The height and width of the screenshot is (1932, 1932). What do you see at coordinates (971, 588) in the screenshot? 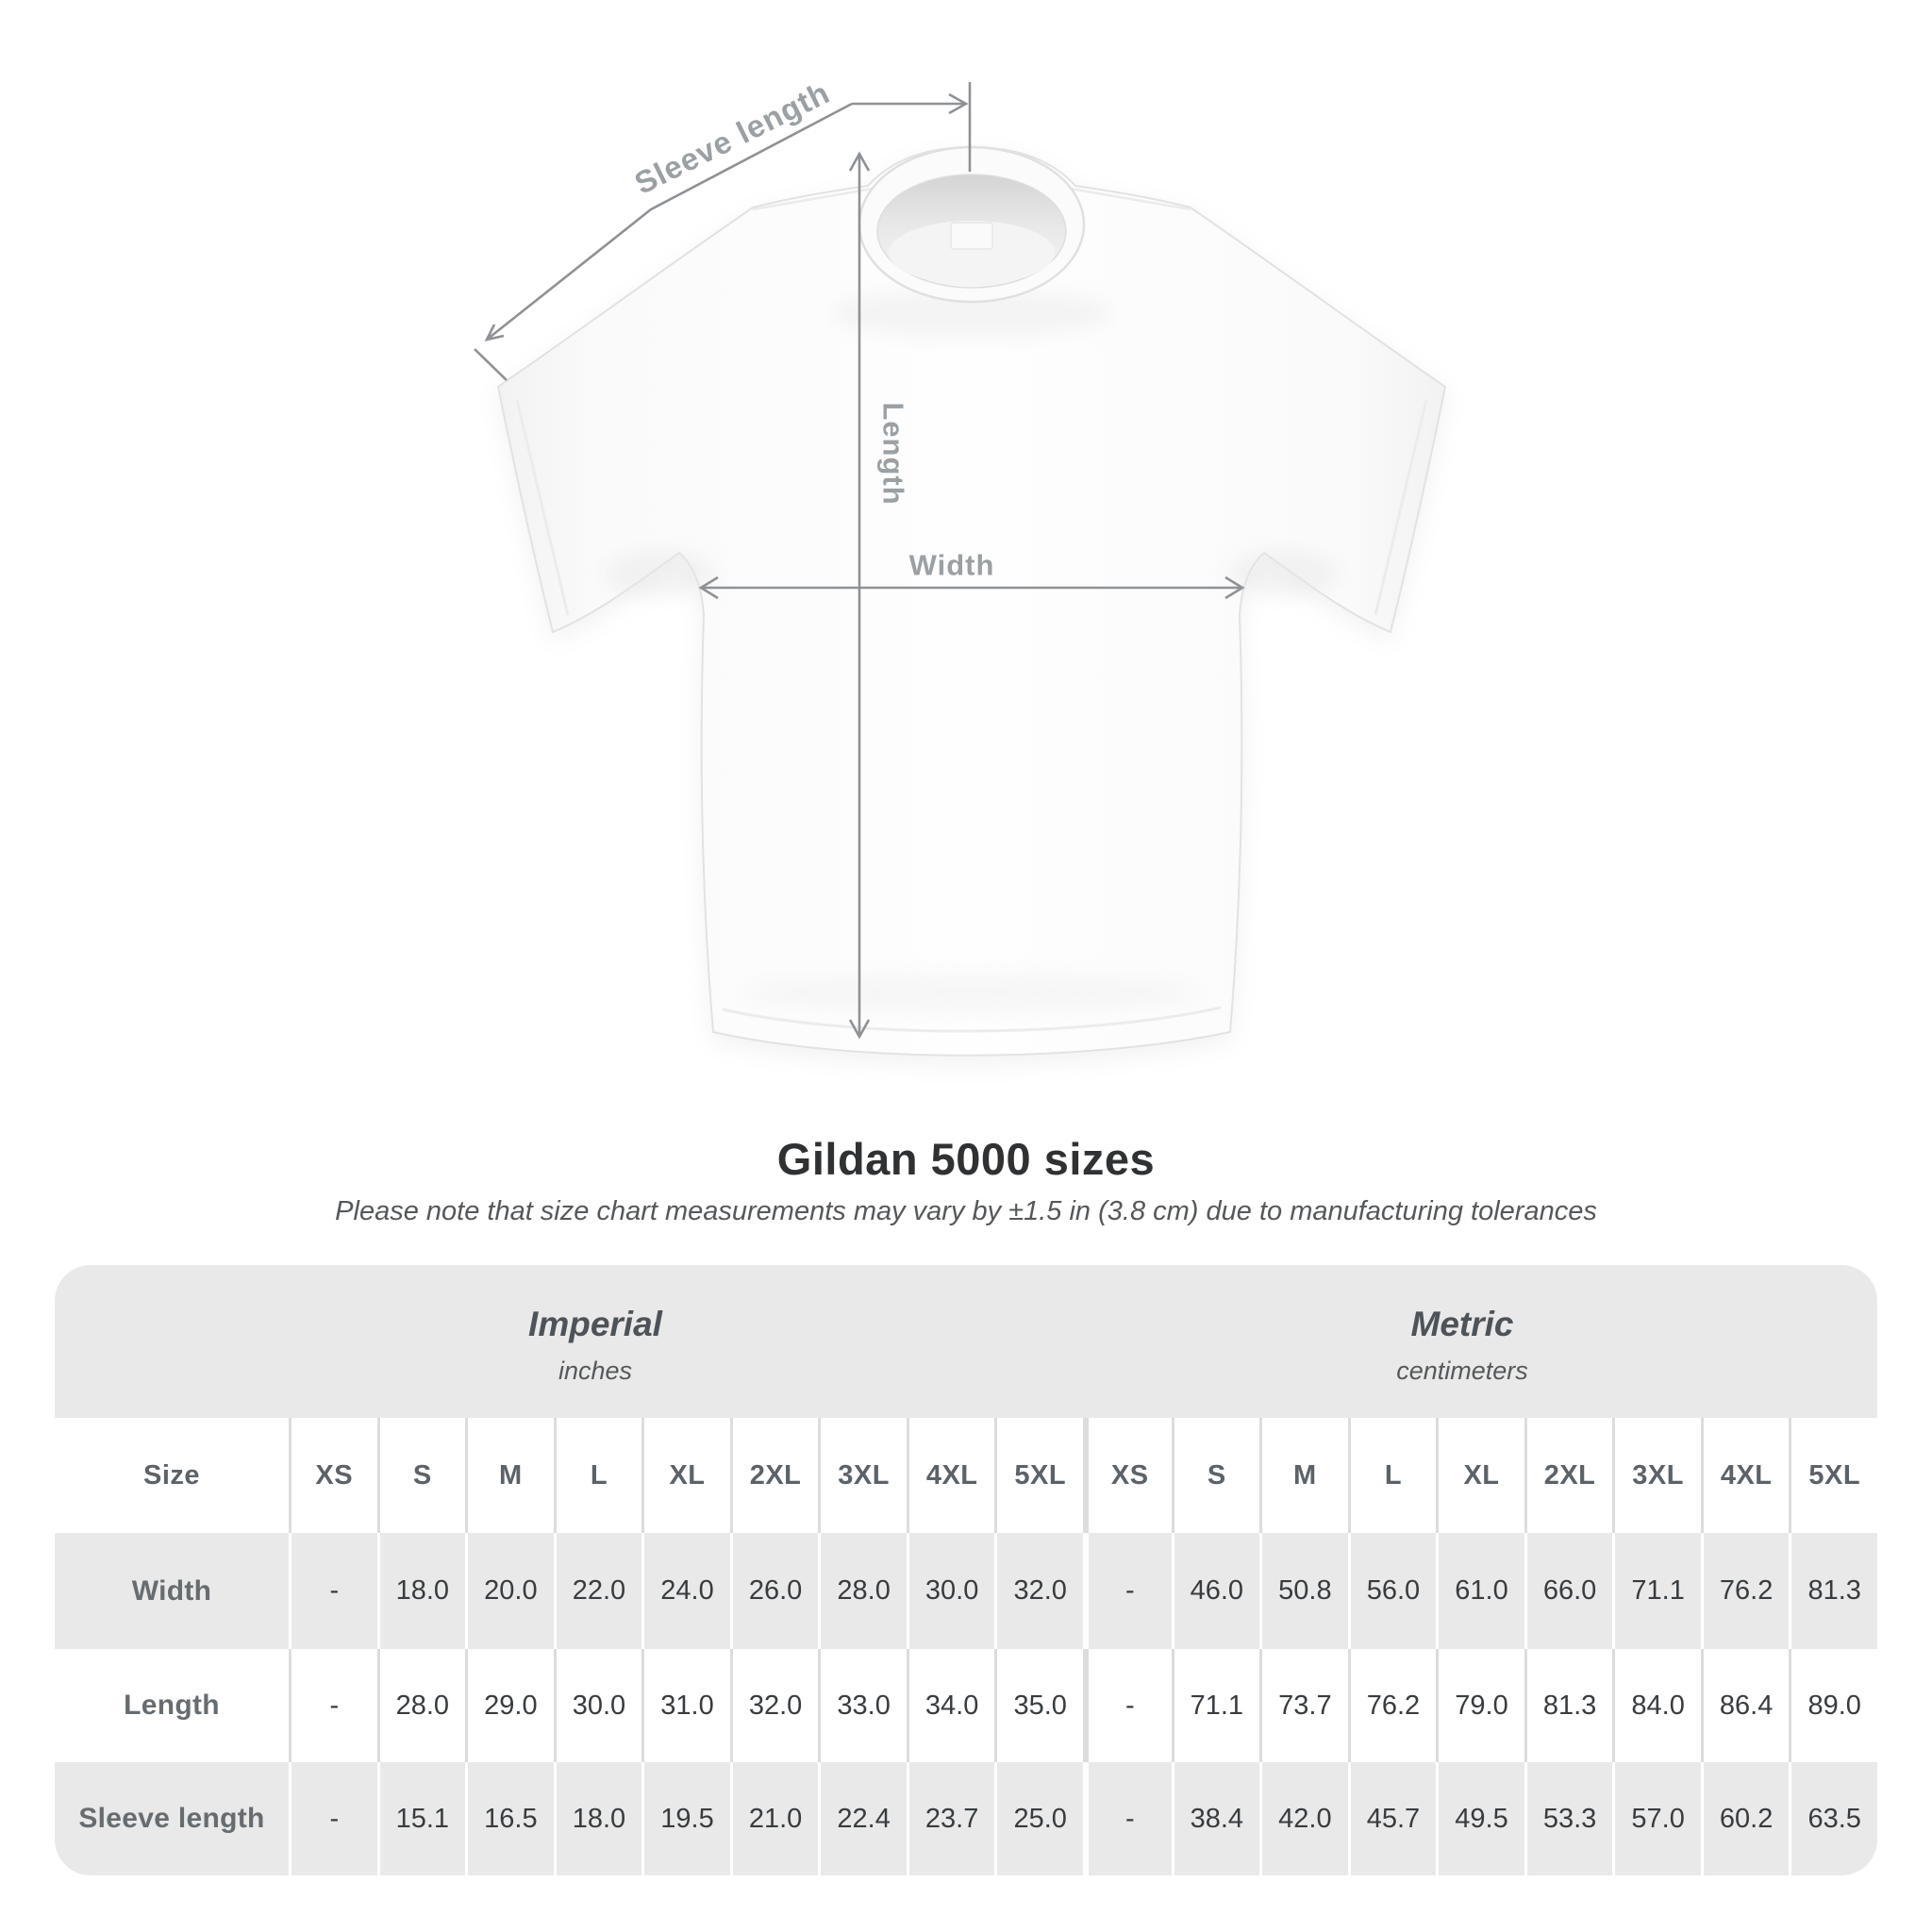
I see `width-arrow` at bounding box center [971, 588].